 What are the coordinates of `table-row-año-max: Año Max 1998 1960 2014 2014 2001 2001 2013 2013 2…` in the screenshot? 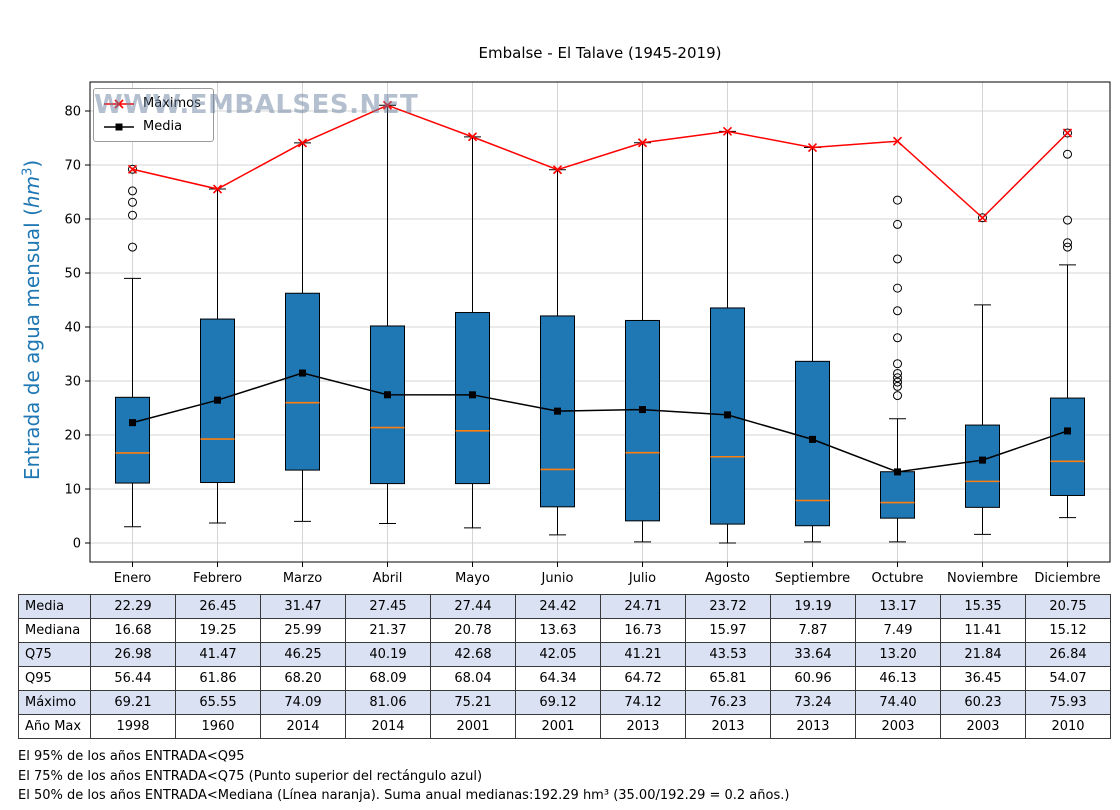 It's located at (564, 726).